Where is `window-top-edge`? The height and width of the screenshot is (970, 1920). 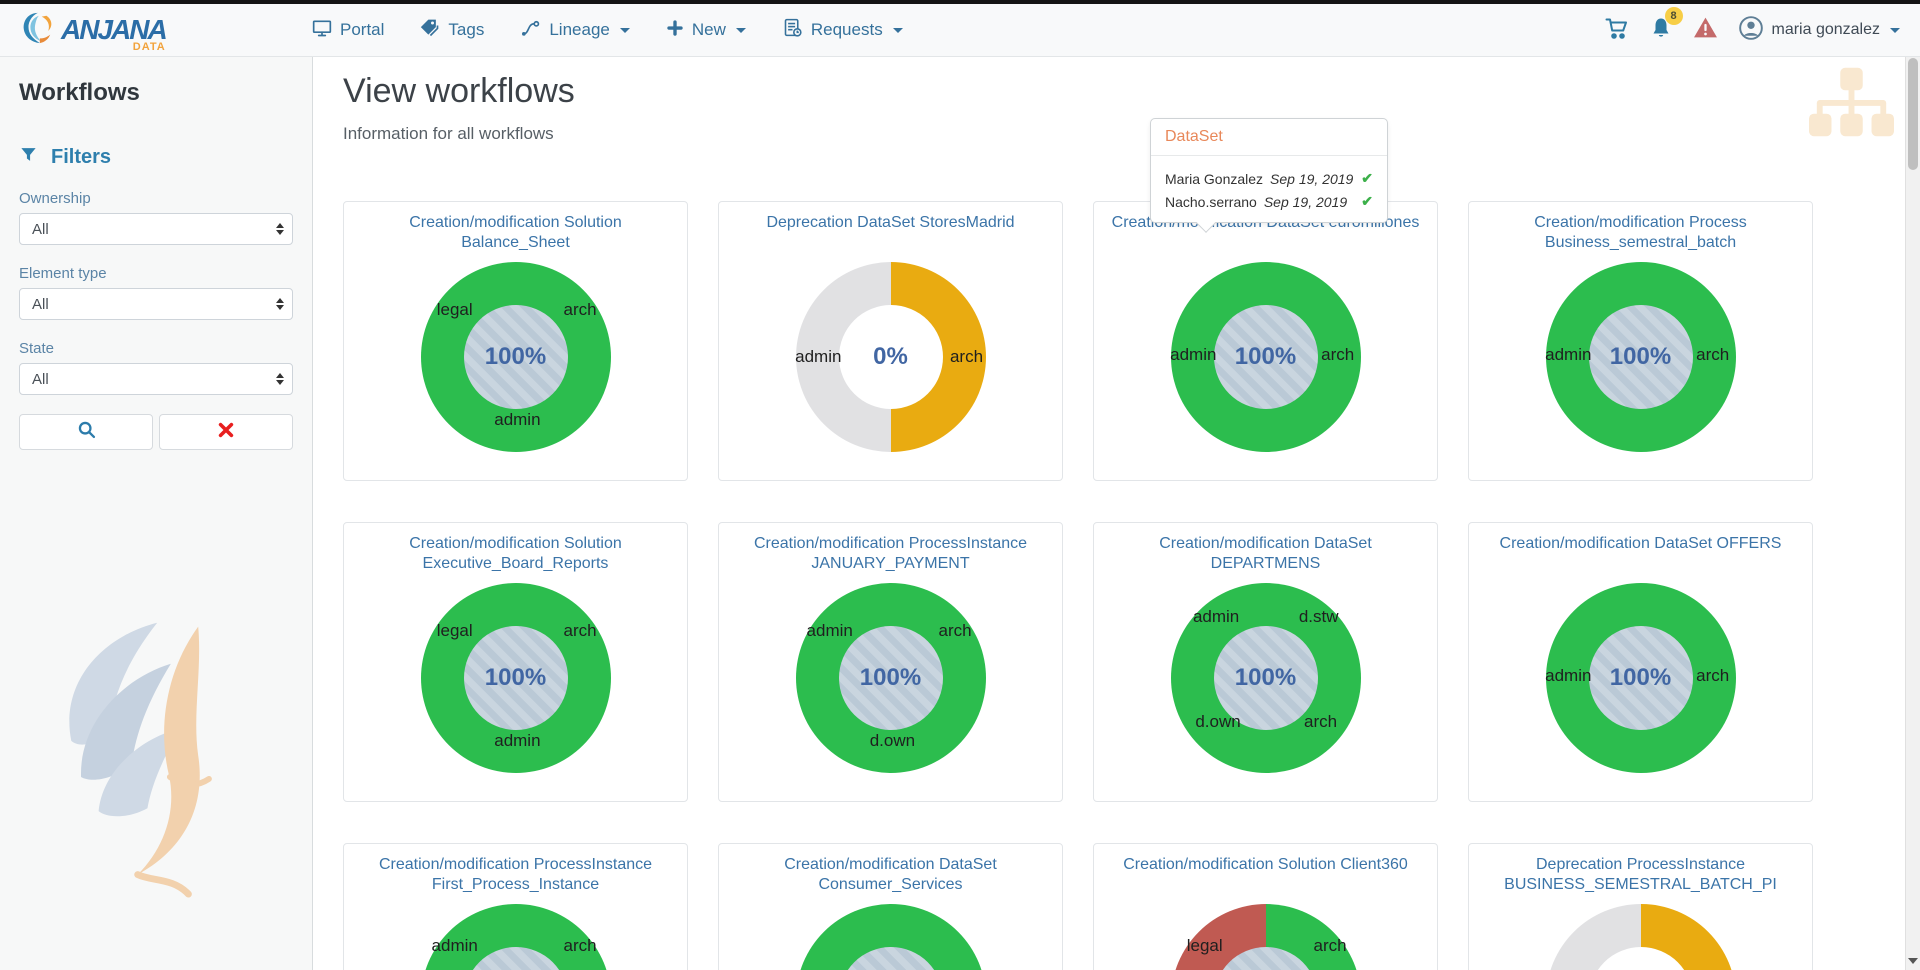 window-top-edge is located at coordinates (960, 2).